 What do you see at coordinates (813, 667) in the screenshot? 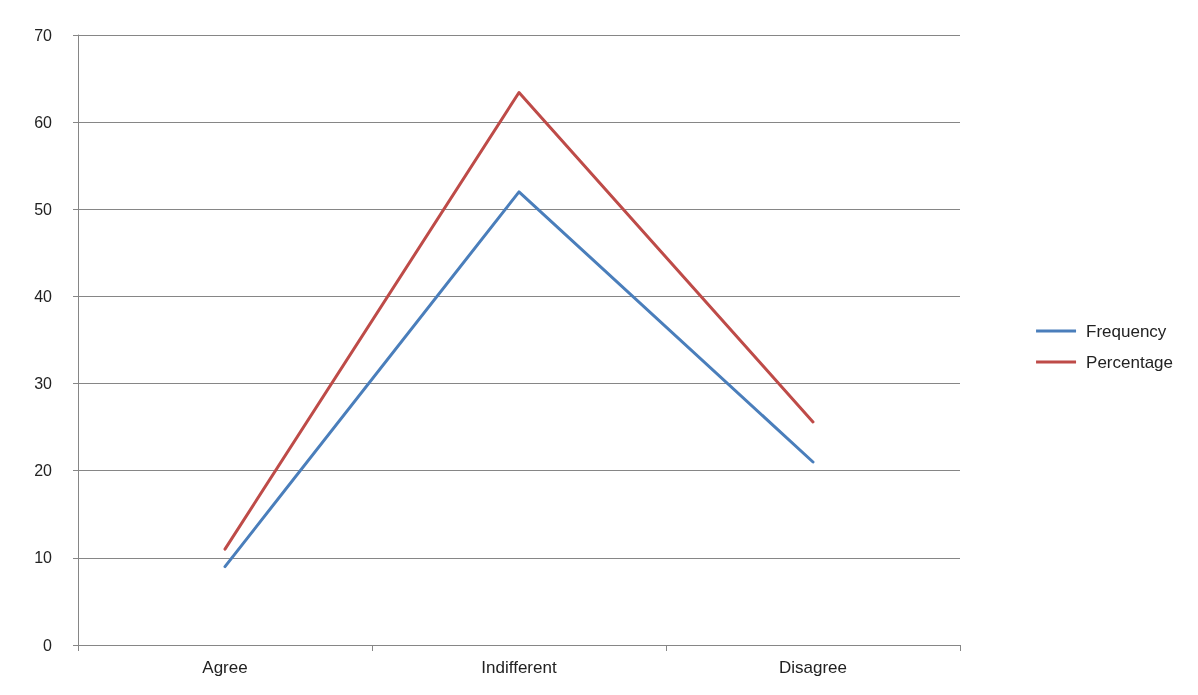
I see `x-tick-label: Disagree` at bounding box center [813, 667].